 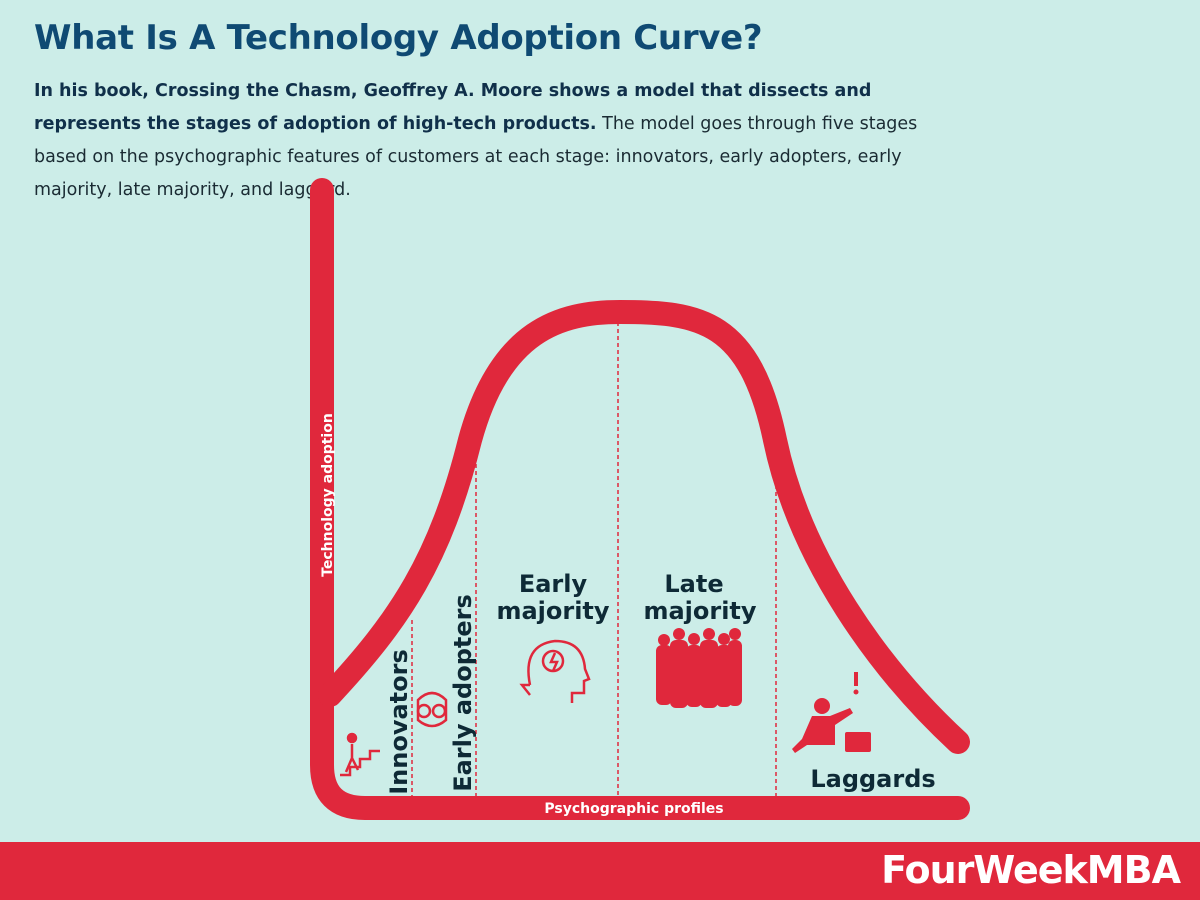 I want to click on late-majority-line1: Late, so click(x=693, y=584).